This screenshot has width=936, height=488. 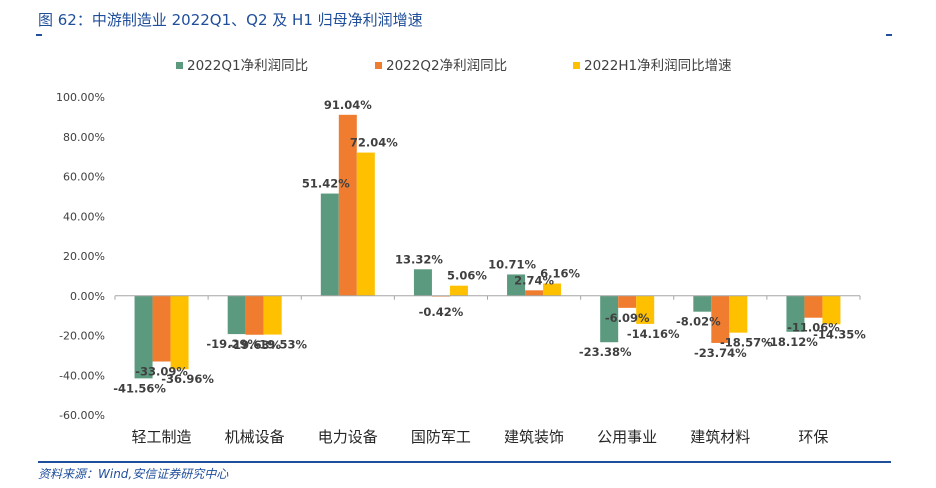 What do you see at coordinates (560, 274) in the screenshot?
I see `data-label-3-5: 6.16%` at bounding box center [560, 274].